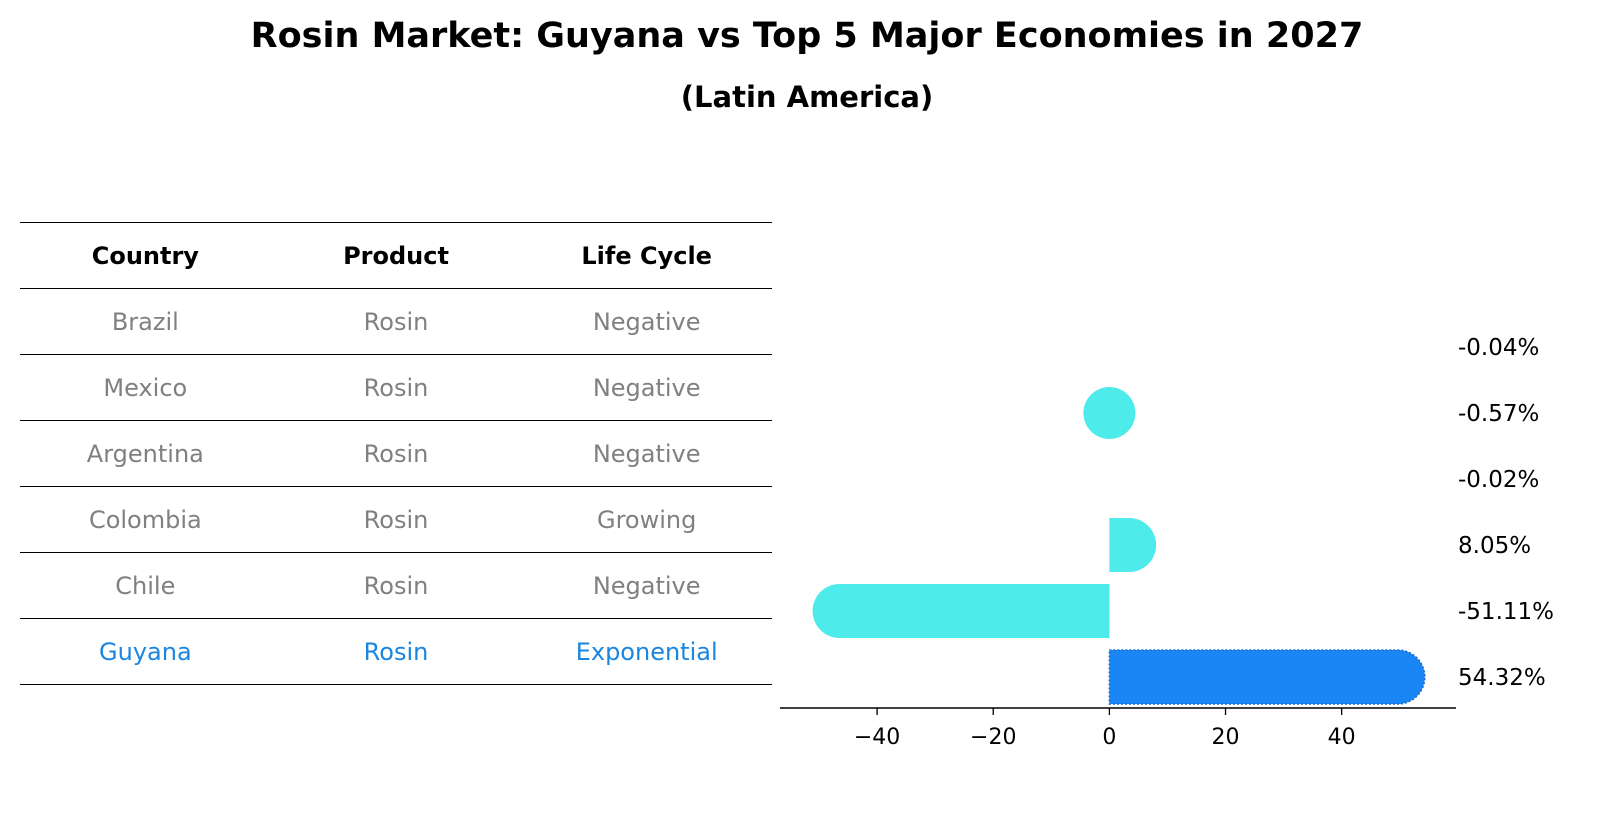 The width and height of the screenshot is (1614, 823). I want to click on value-label: -51.11%, so click(1506, 612).